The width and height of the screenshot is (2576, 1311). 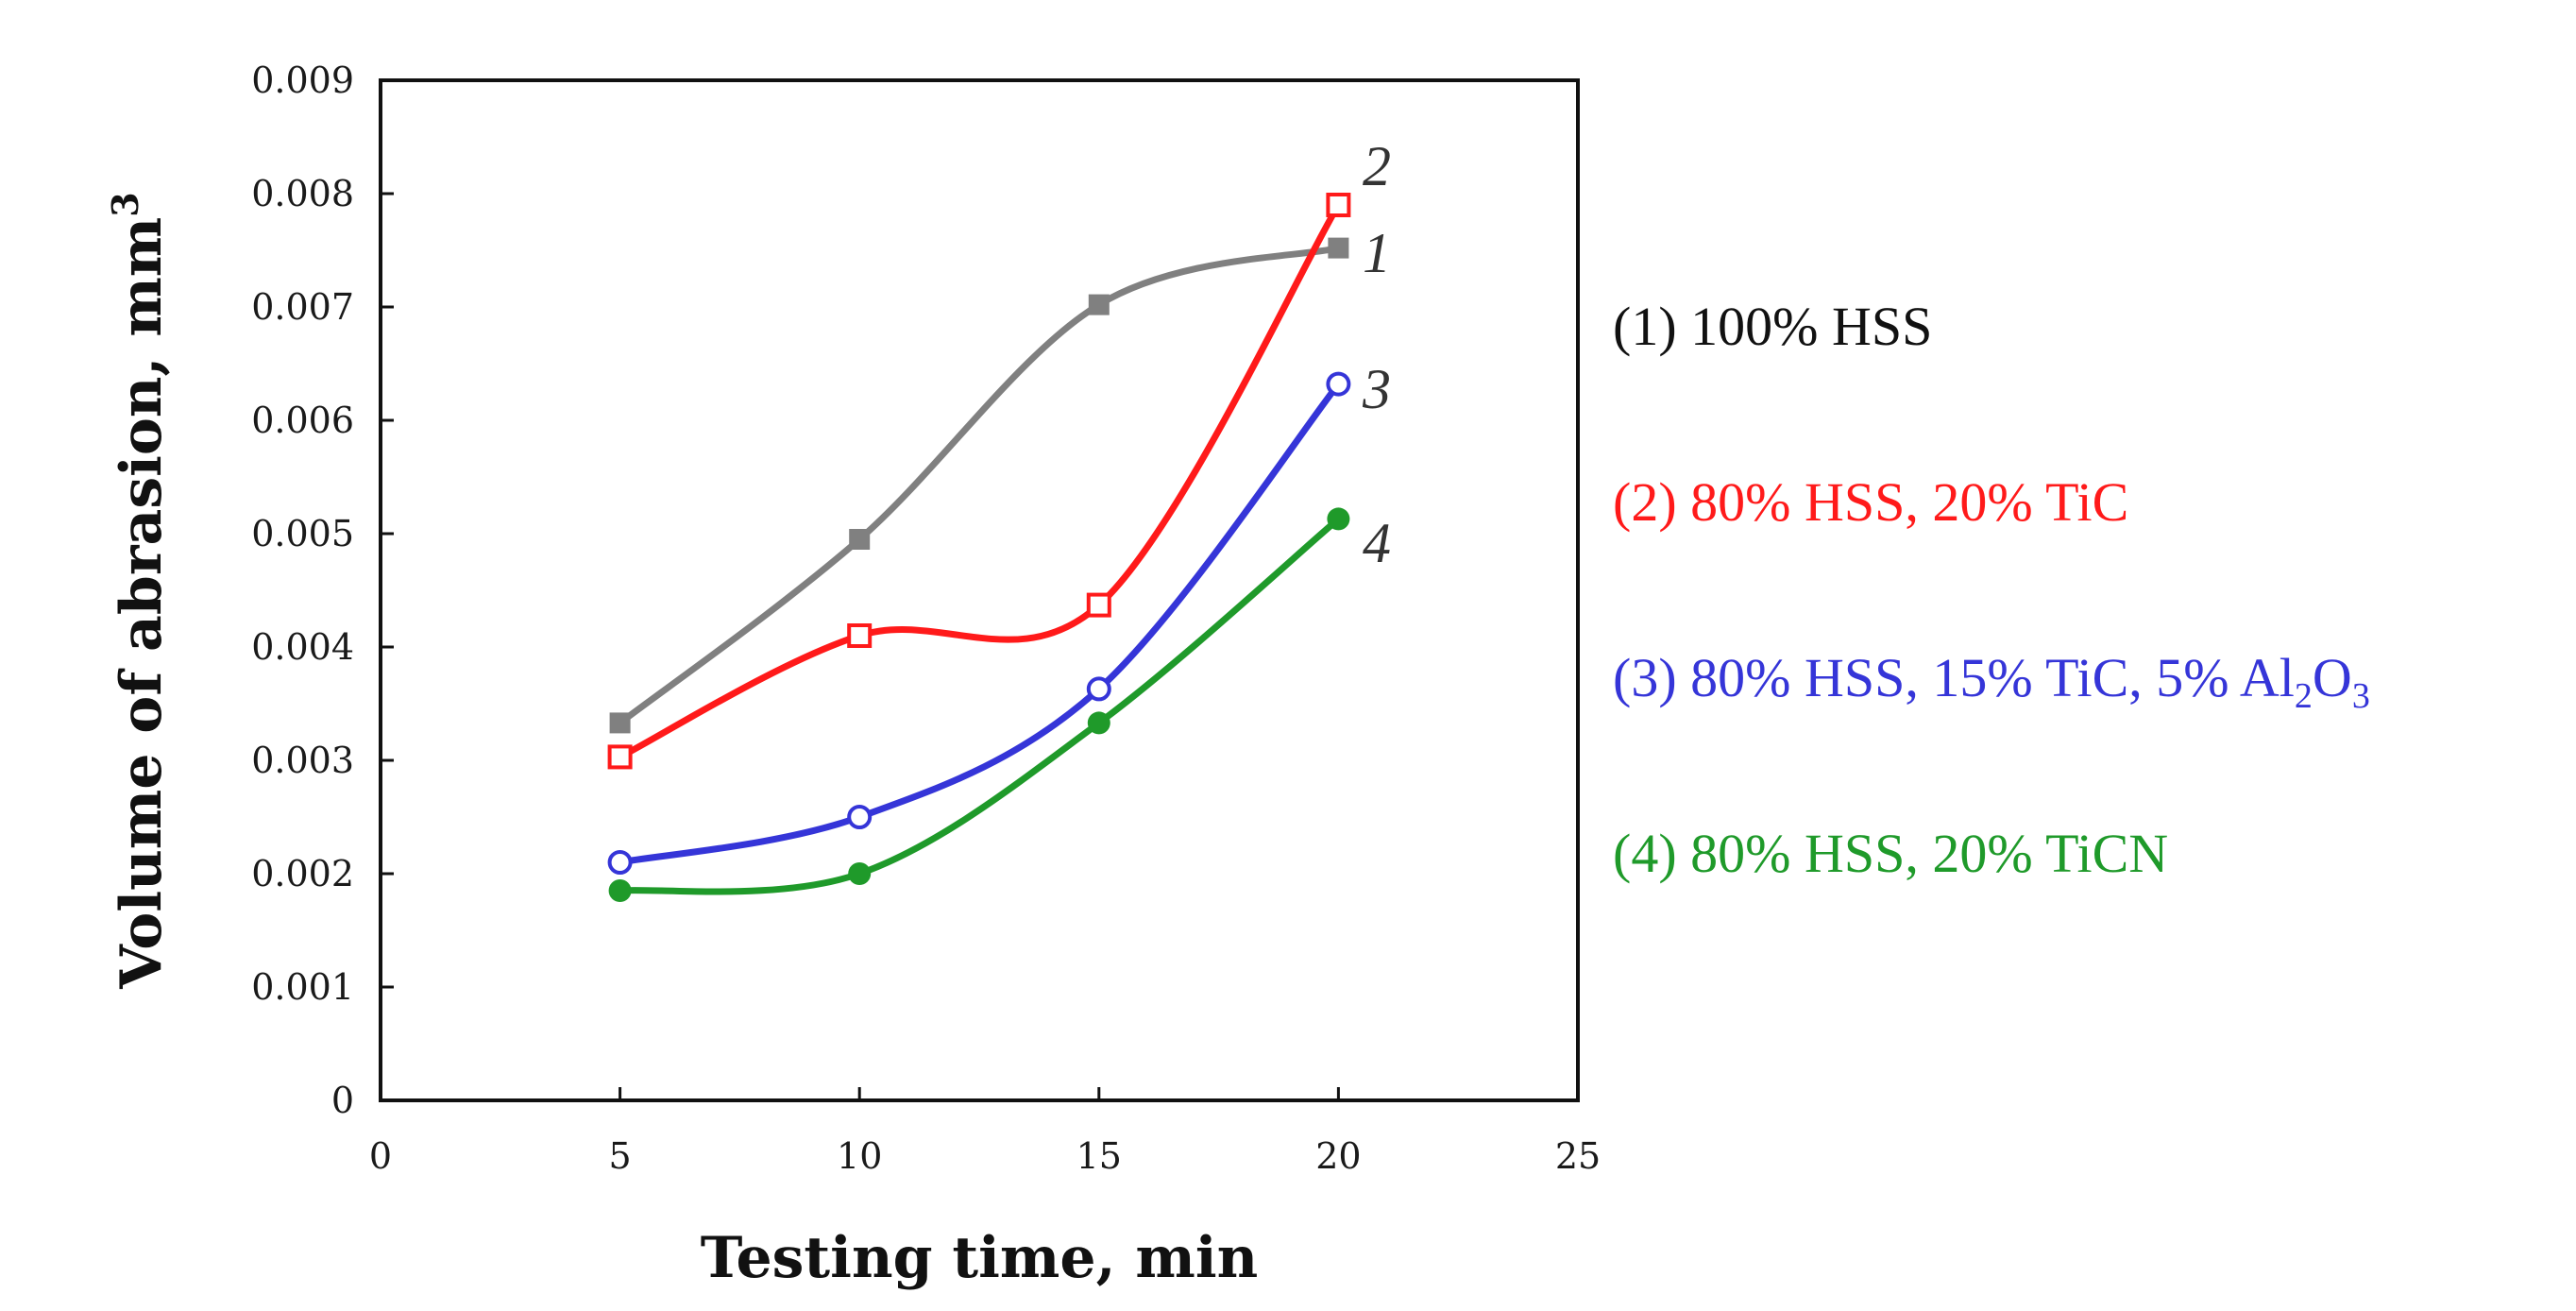 I want to click on y-tick-label: 0.008, so click(x=302, y=193).